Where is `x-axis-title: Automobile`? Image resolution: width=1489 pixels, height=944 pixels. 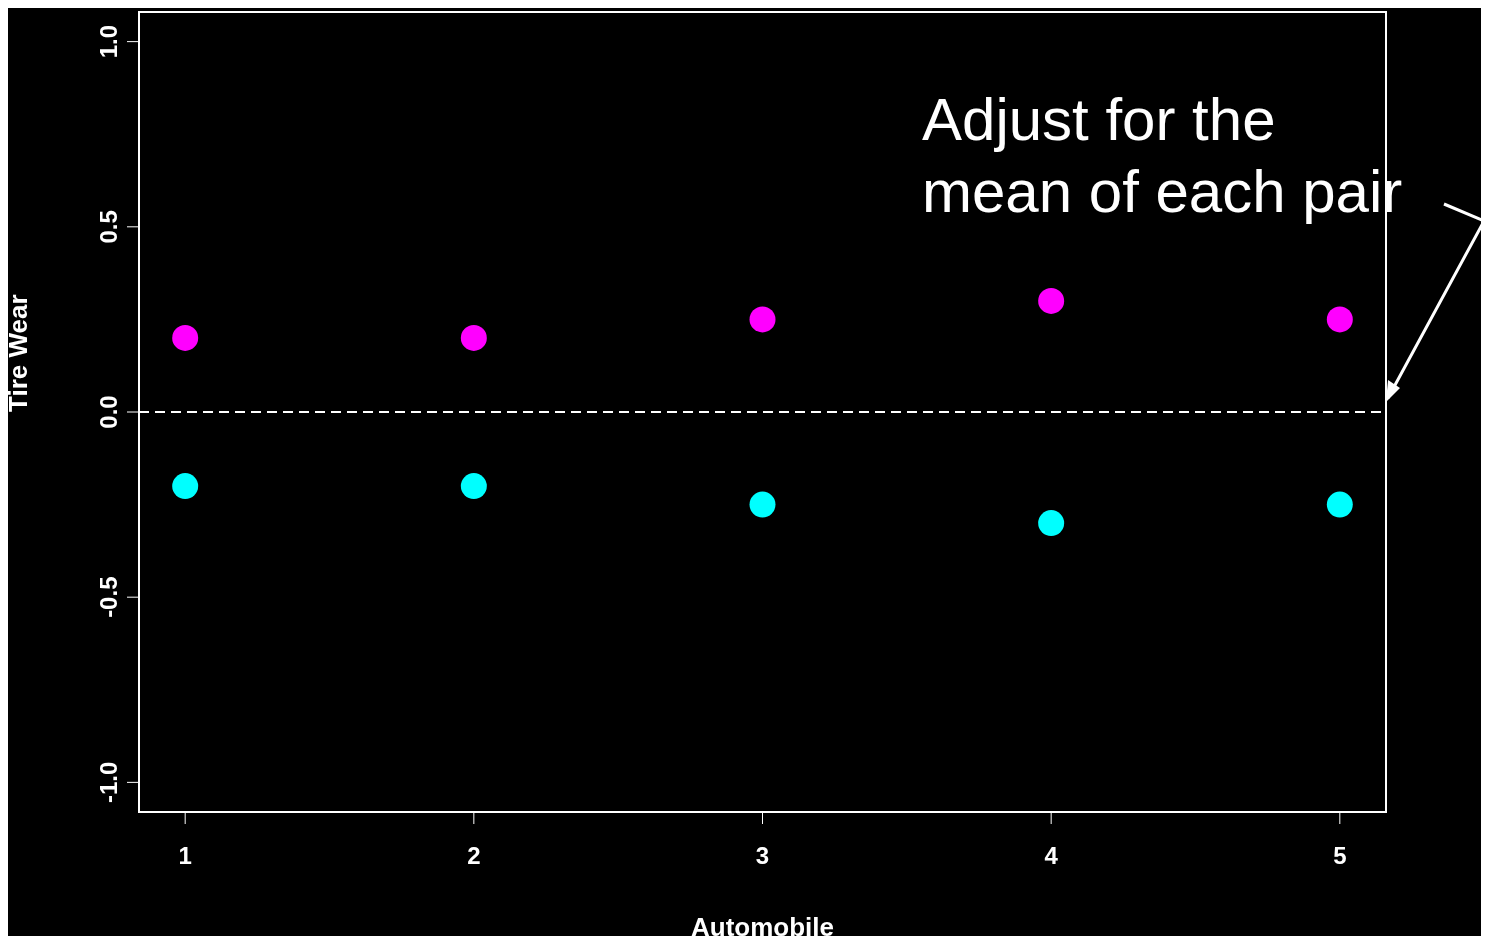 x-axis-title: Automobile is located at coordinates (762, 927).